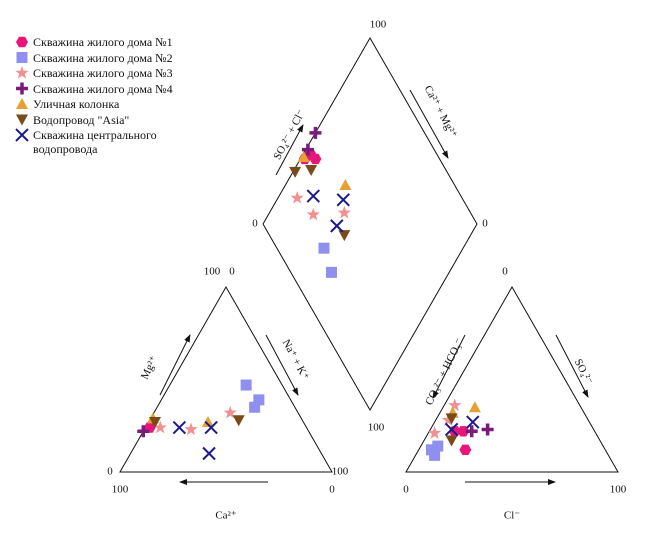 Image resolution: width=647 pixels, height=548 pixels. I want to click on axis-title: Ca²⁺ + Mg²⁺, so click(441, 112).